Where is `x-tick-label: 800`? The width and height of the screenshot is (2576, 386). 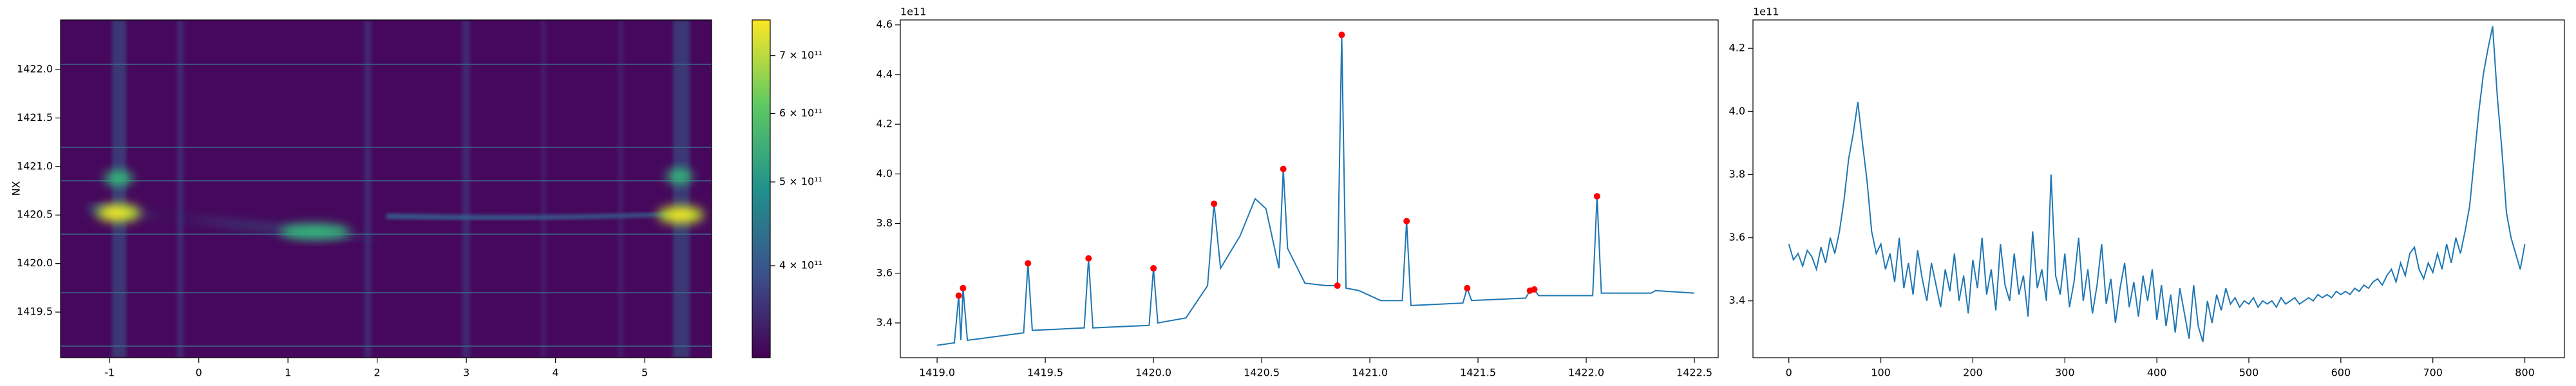
x-tick-label: 800 is located at coordinates (2525, 373).